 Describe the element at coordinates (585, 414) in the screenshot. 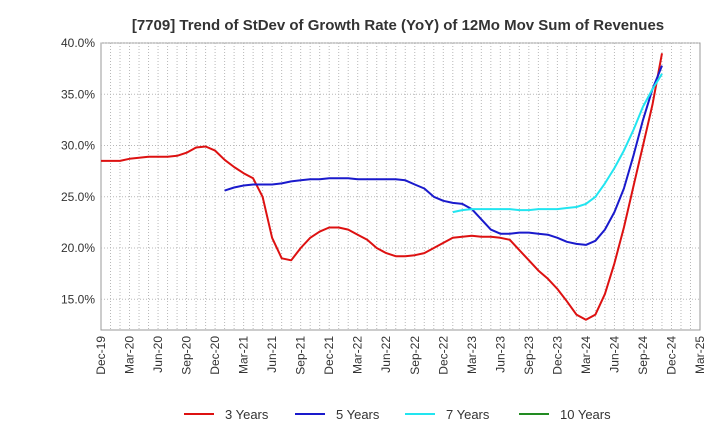

I see `legend-label: 10 Years` at that location.